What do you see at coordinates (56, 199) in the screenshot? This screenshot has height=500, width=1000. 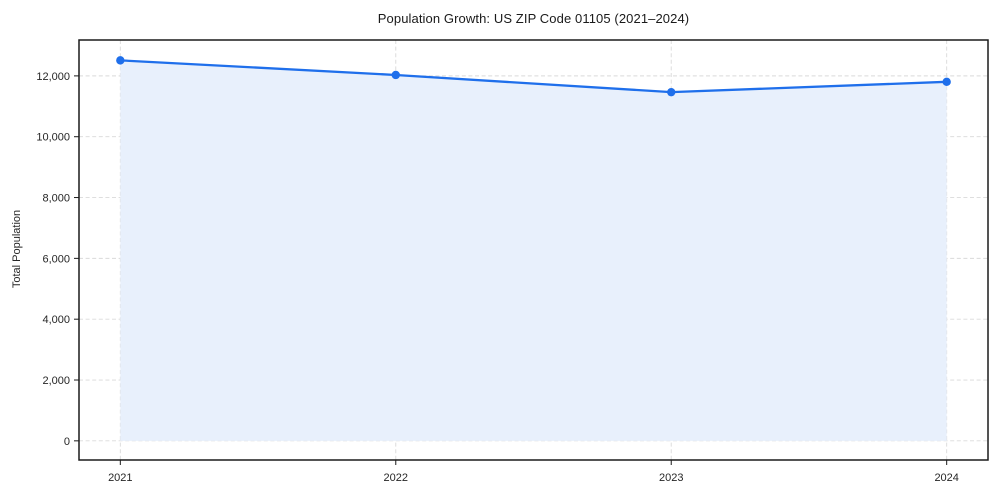 I see `y-tick-label: 8,000` at bounding box center [56, 199].